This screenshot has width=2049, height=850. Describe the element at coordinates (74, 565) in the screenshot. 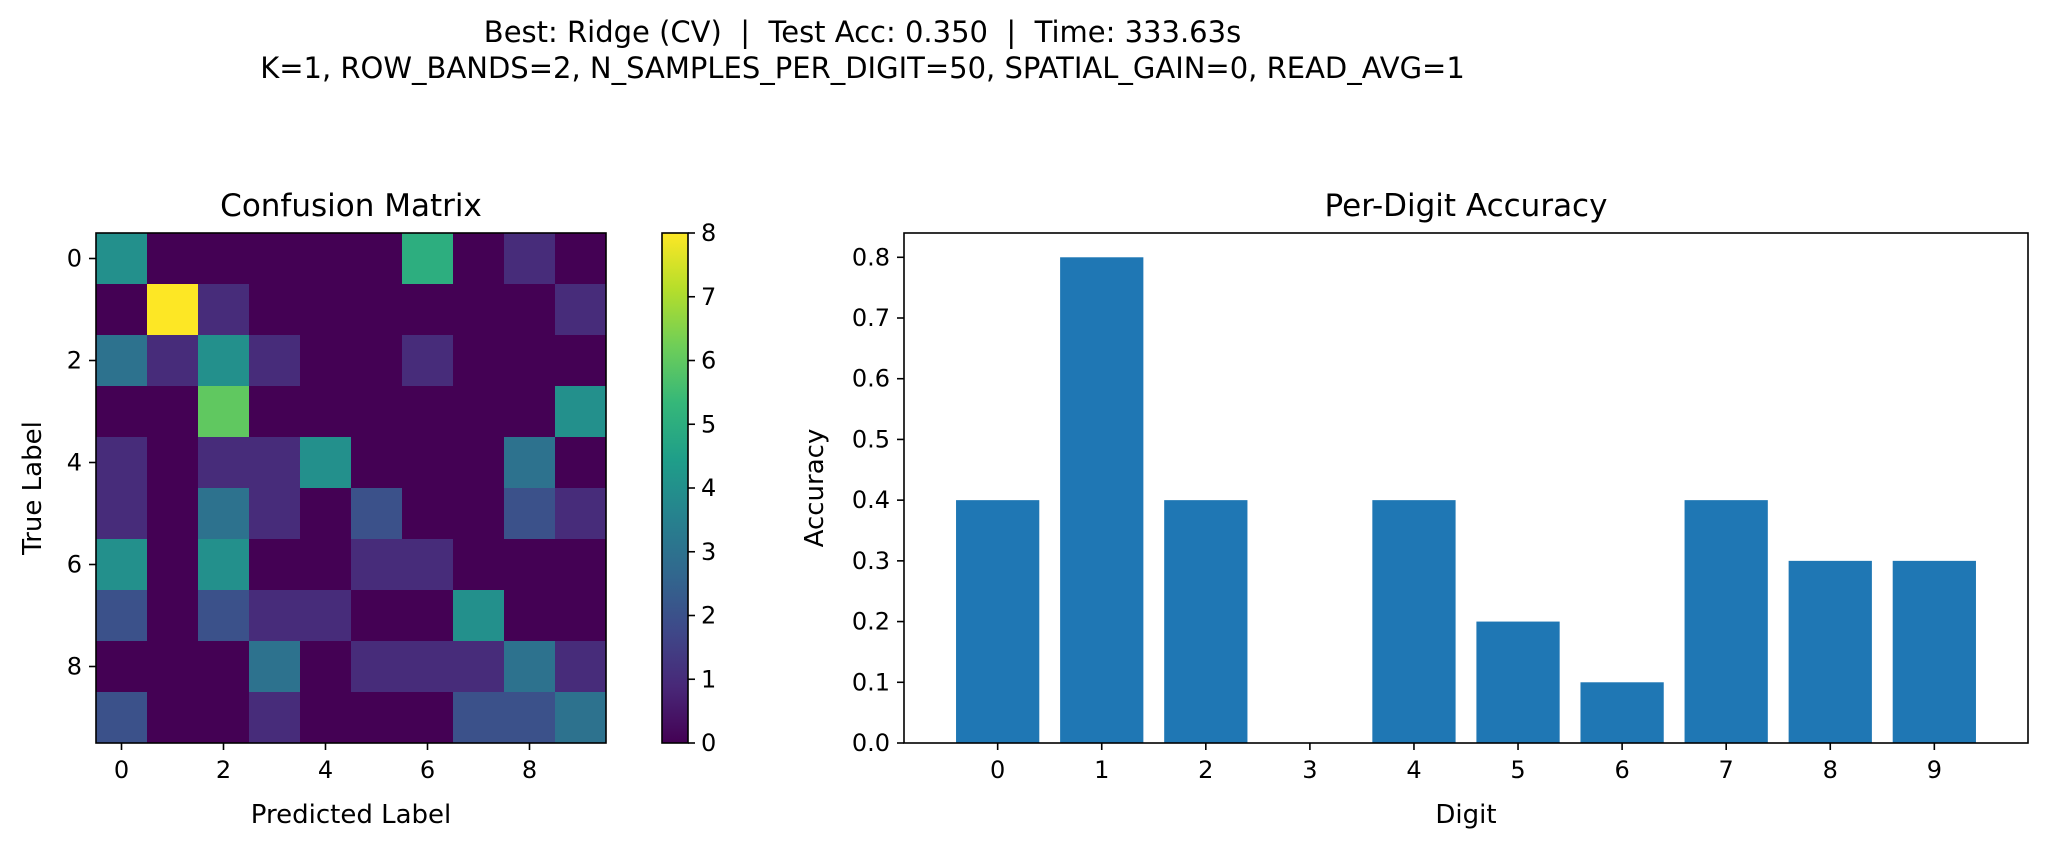

I see `y-tick-label: 6` at that location.